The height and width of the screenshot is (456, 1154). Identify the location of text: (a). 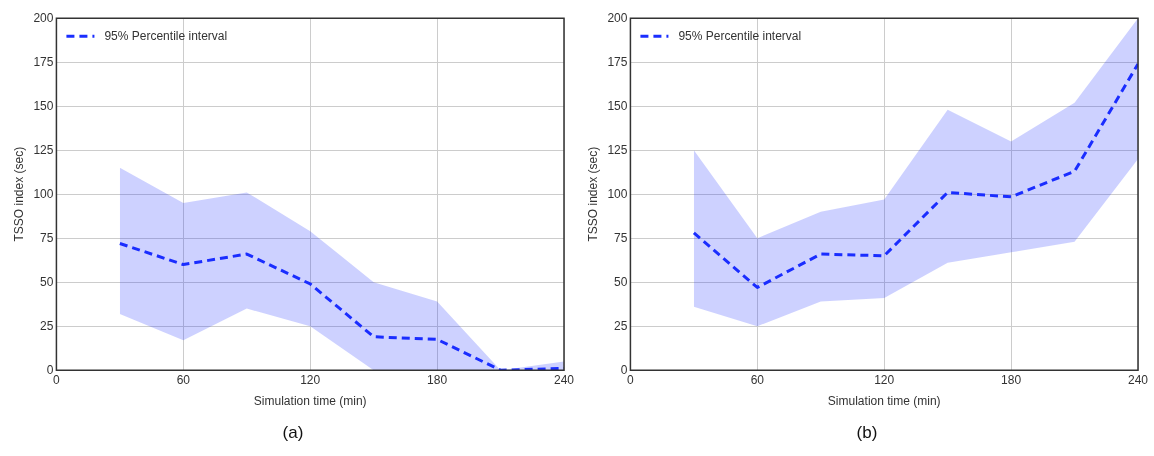
(293, 433).